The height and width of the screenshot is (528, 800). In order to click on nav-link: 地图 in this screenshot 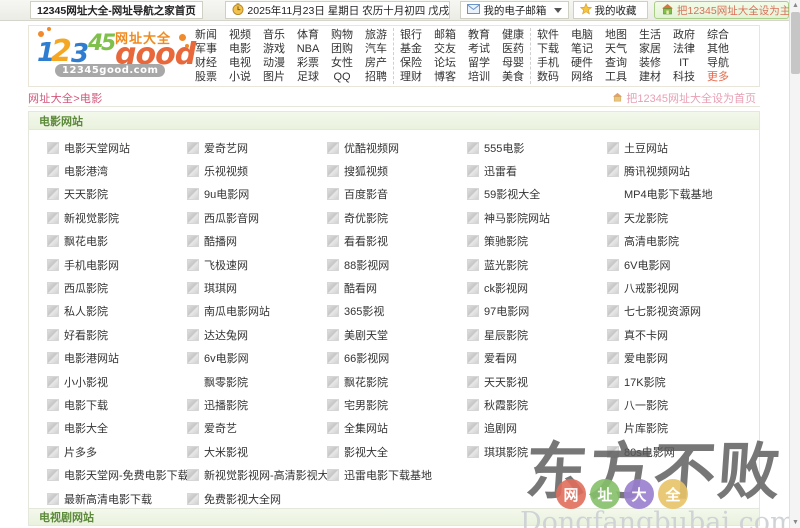, I will do `click(616, 34)`.